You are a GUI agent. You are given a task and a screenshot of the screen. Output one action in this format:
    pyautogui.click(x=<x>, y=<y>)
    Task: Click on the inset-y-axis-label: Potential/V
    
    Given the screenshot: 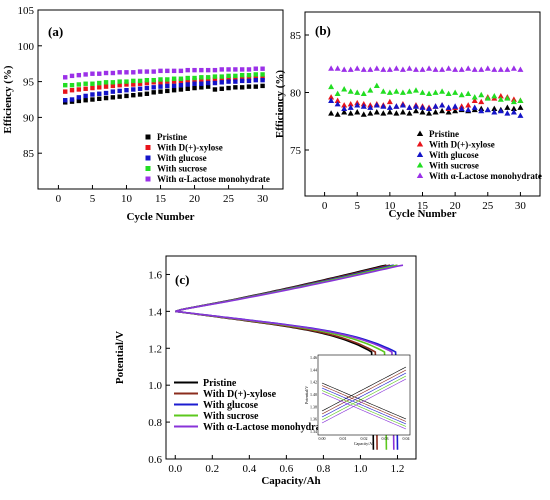 What is the action you would take?
    pyautogui.click(x=306, y=395)
    